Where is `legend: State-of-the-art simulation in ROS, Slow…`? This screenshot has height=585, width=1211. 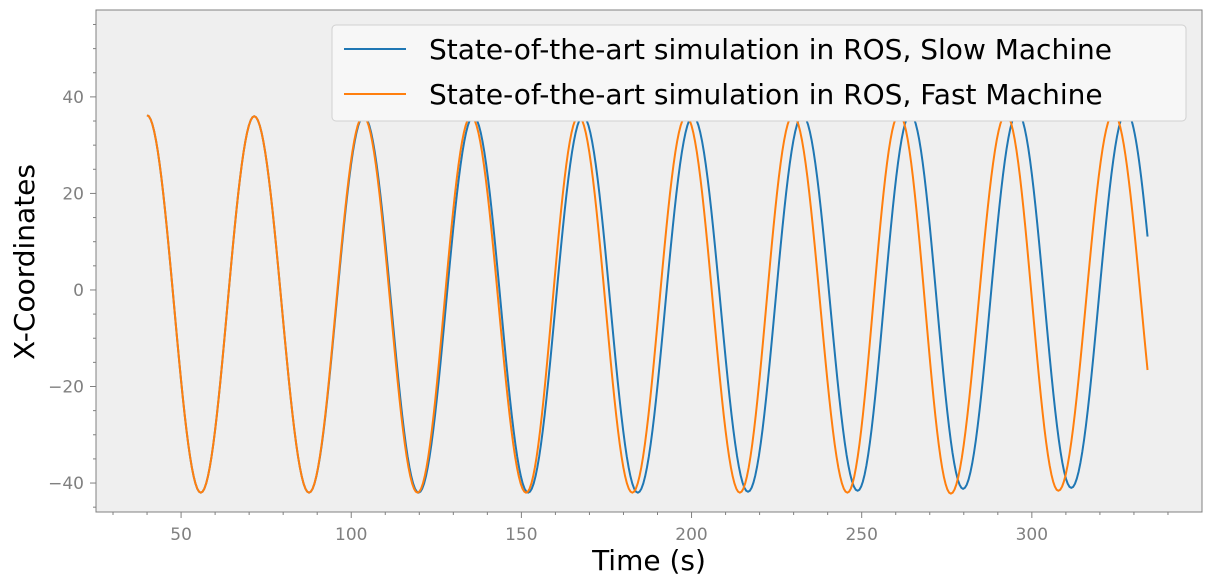
legend: State-of-the-art simulation in ROS, Slow… is located at coordinates (759, 73).